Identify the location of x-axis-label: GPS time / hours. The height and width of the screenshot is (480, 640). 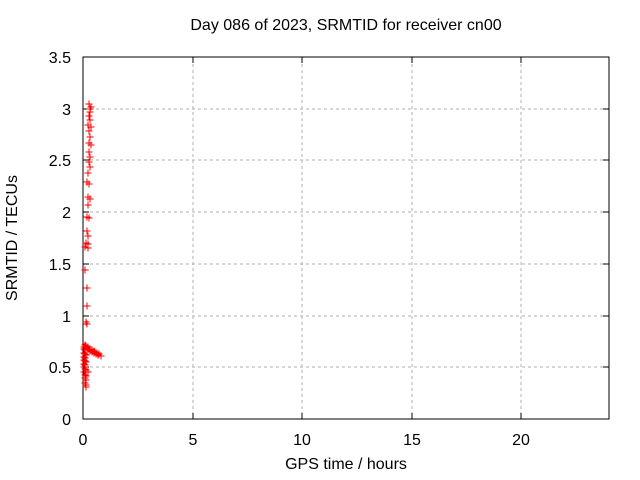
(346, 464).